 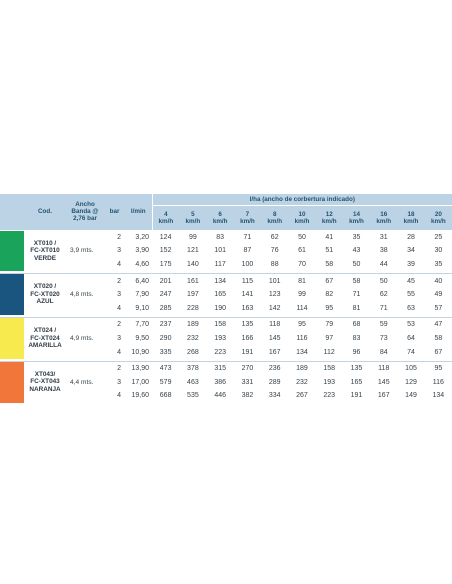 What do you see at coordinates (142, 237) in the screenshot?
I see `flow-lmin: 3,20` at bounding box center [142, 237].